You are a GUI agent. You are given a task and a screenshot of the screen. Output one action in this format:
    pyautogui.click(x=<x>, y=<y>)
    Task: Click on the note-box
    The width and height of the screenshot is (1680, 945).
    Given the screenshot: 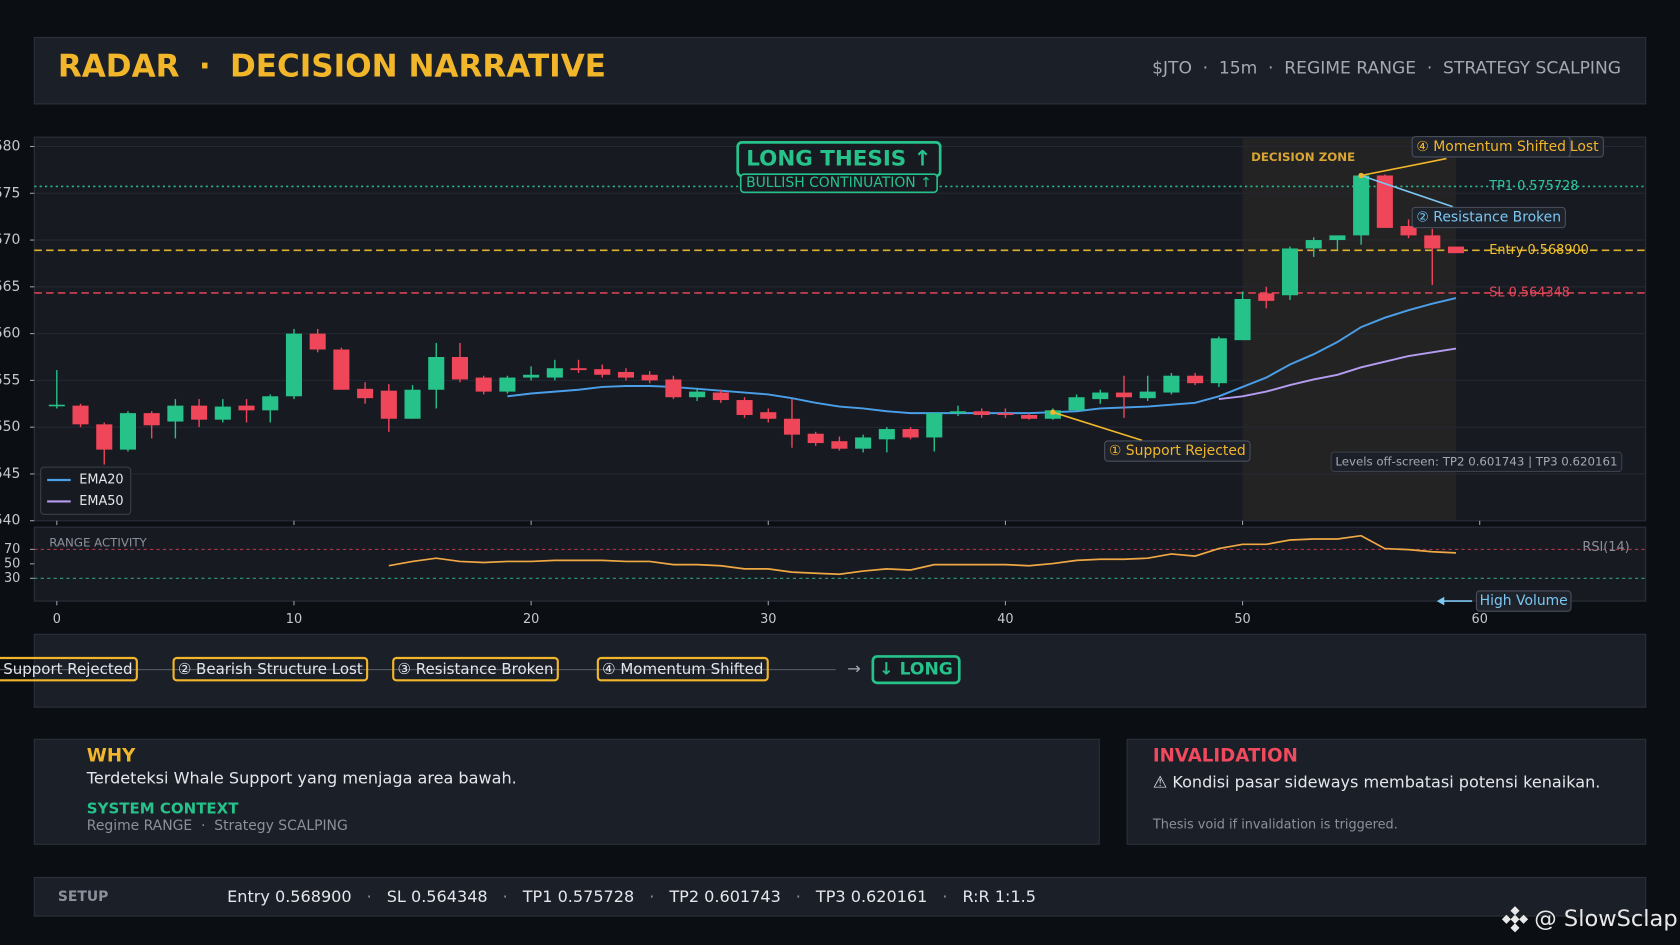 What is the action you would take?
    pyautogui.click(x=1476, y=461)
    